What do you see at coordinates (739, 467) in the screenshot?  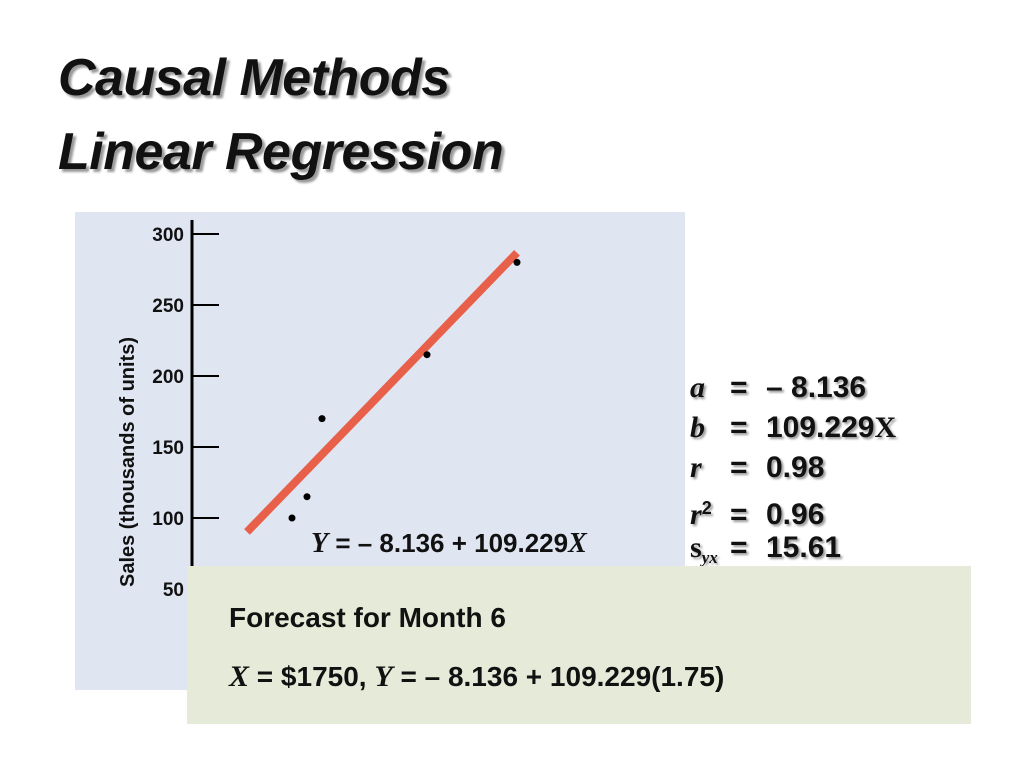 I see `stat-r-equals: =` at bounding box center [739, 467].